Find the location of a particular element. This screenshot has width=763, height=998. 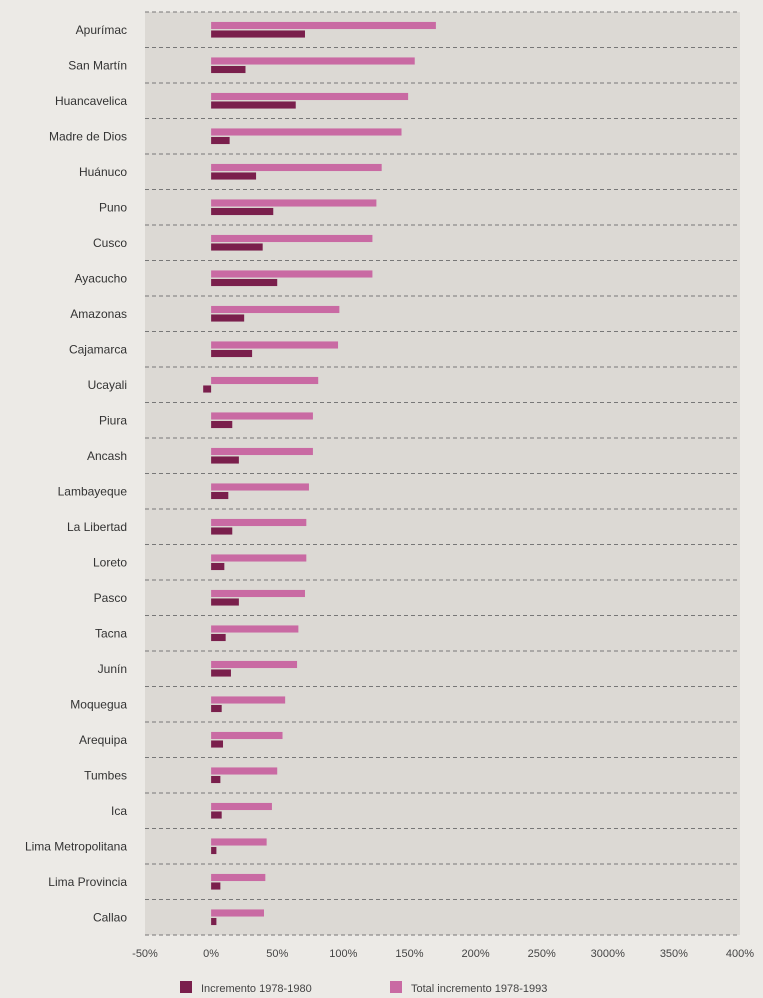

category-label: Callao is located at coordinates (110, 917).